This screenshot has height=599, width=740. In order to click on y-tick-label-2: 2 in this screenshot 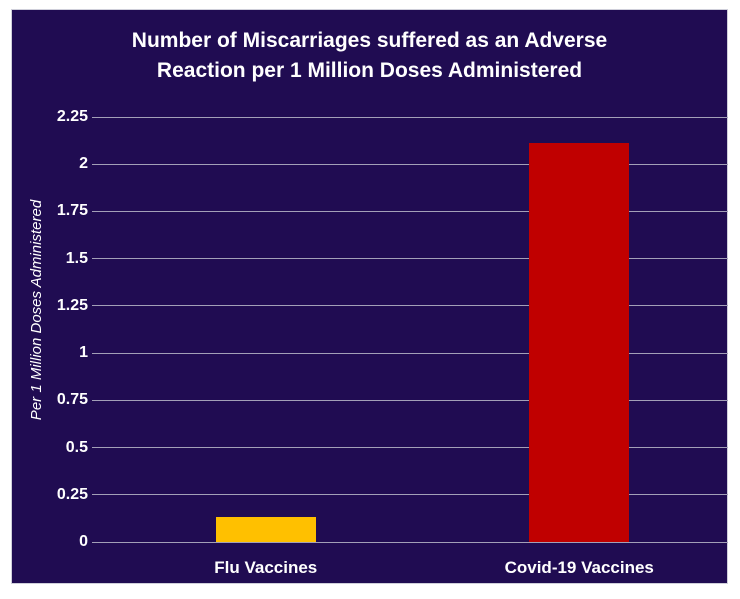, I will do `click(83, 164)`.